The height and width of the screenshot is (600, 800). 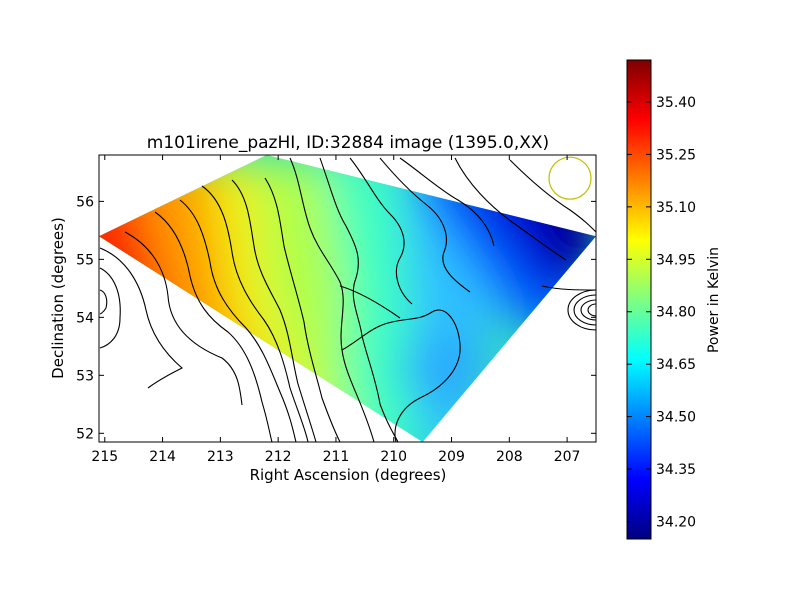 I want to click on beam-ellipse, so click(x=570, y=178).